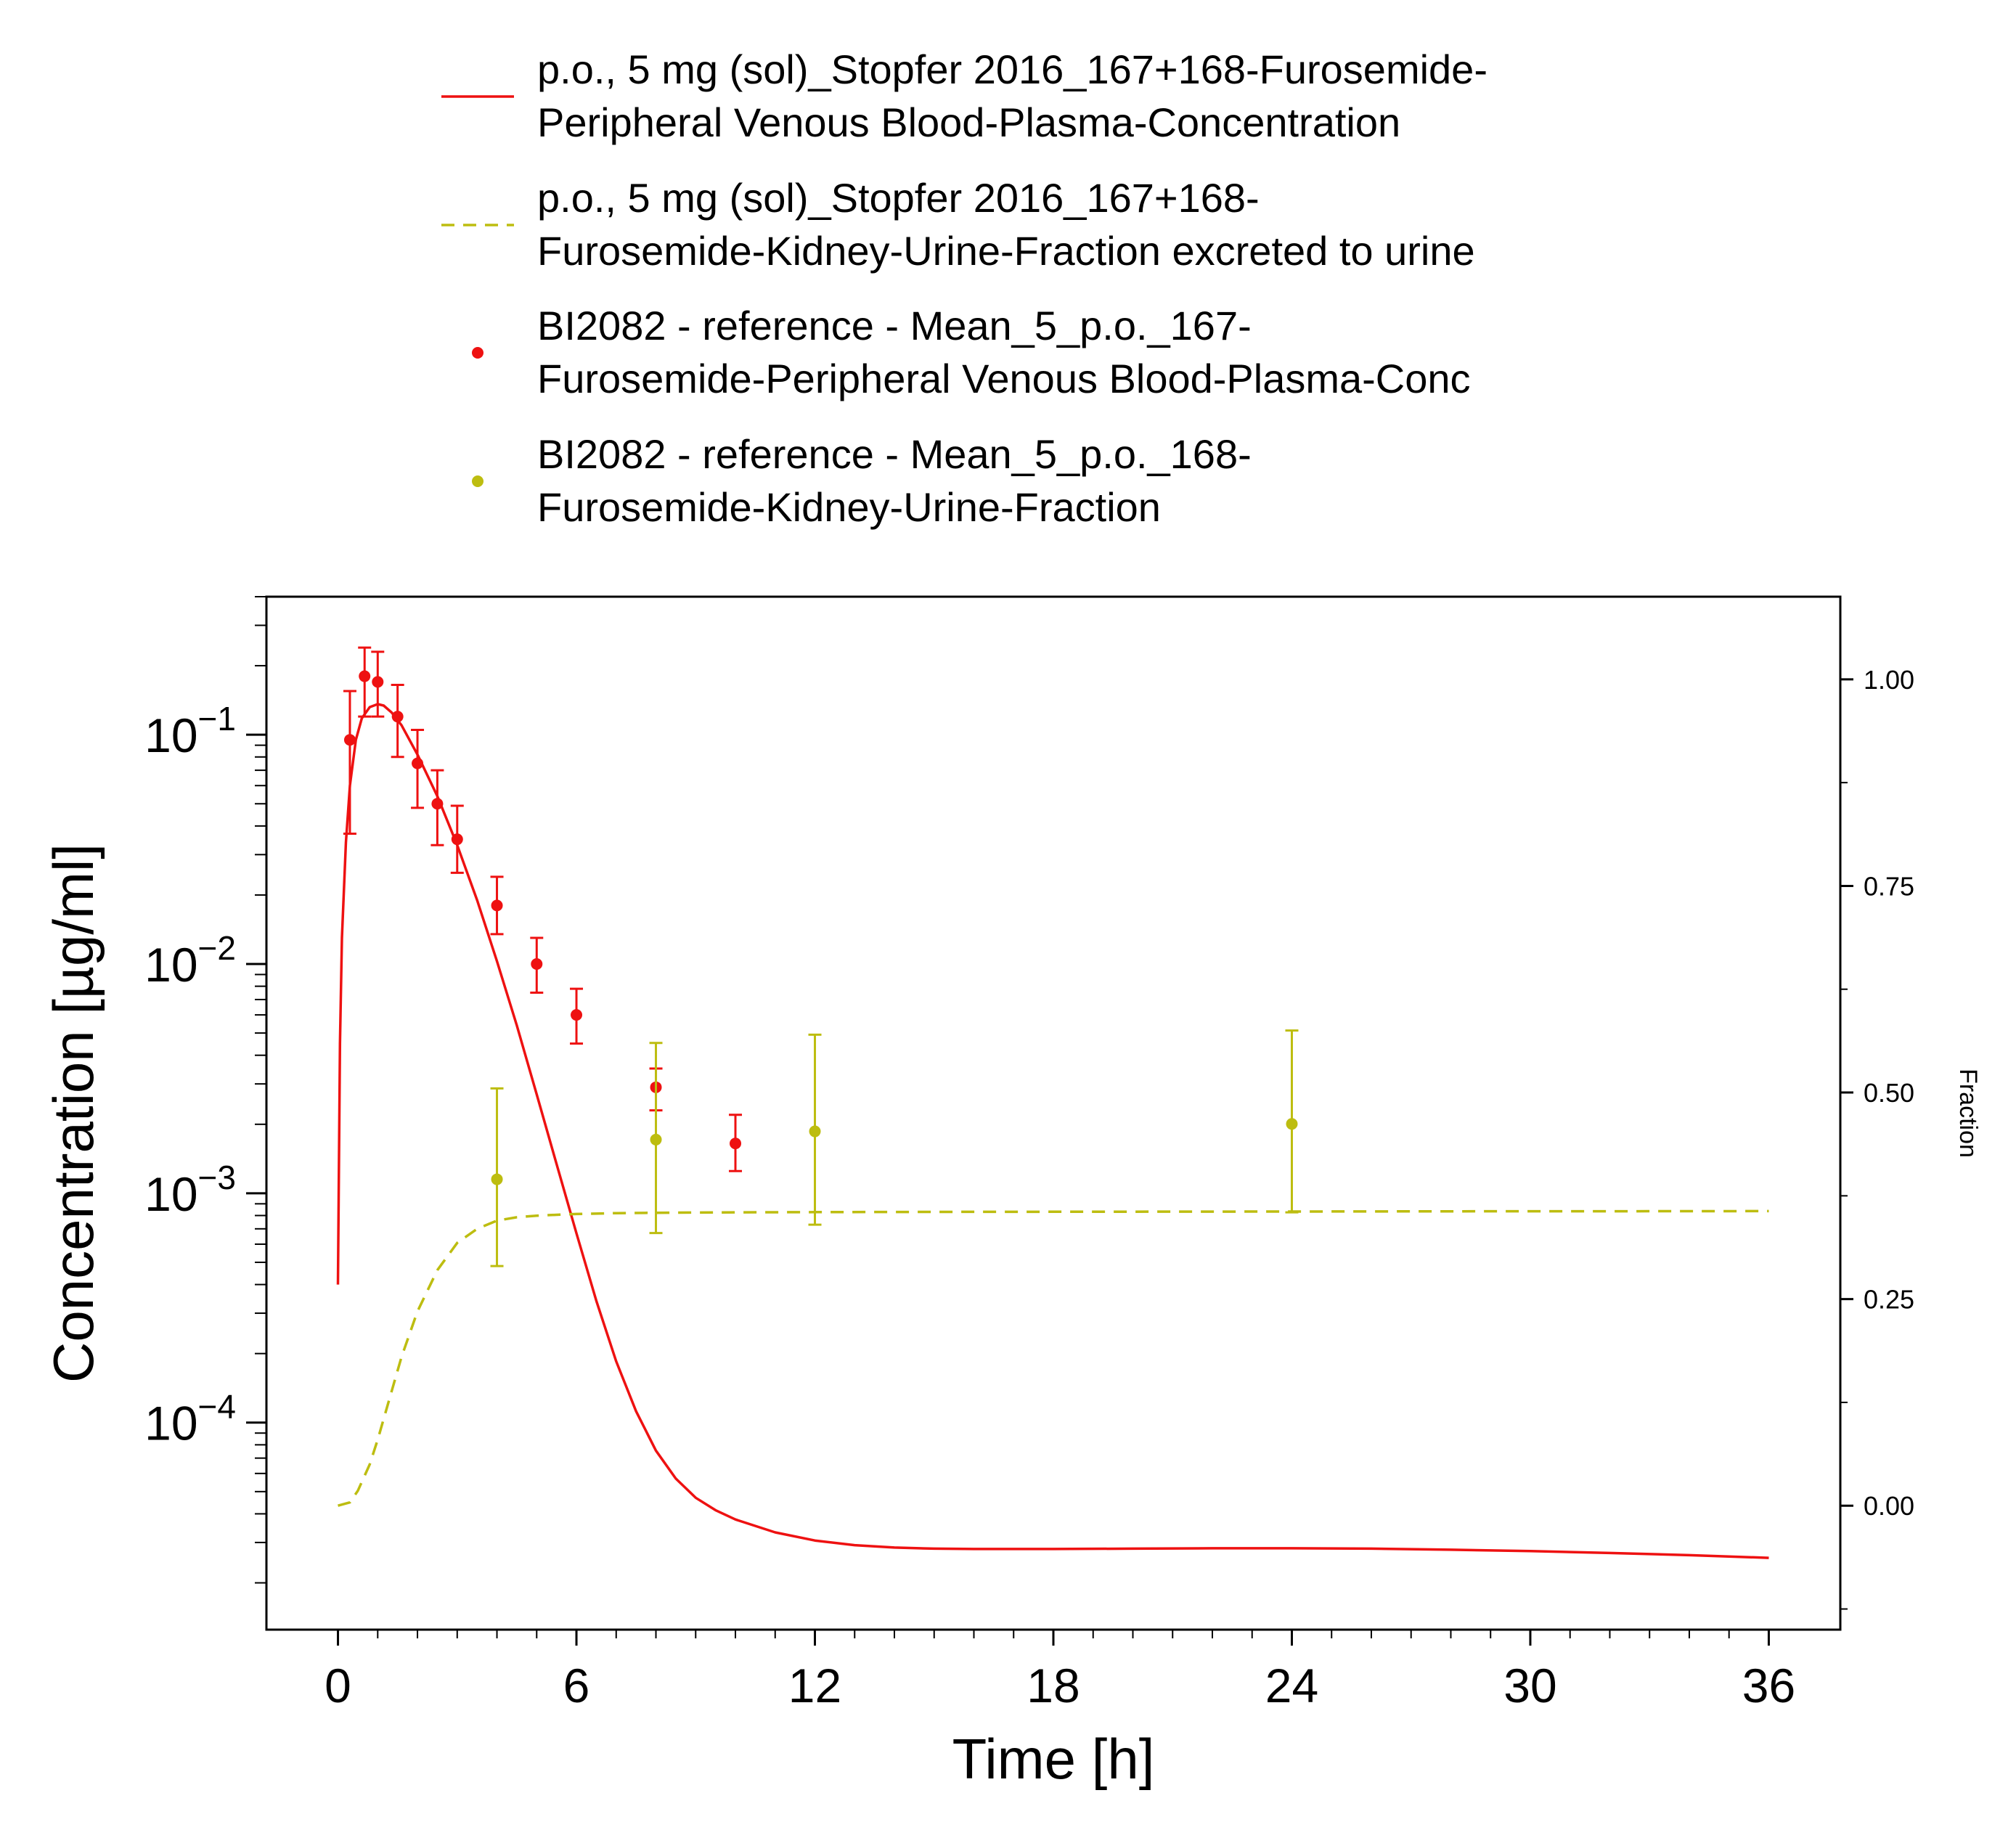 The image size is (2016, 1830). What do you see at coordinates (1889, 680) in the screenshot?
I see `y2-tick-label: 1.00` at bounding box center [1889, 680].